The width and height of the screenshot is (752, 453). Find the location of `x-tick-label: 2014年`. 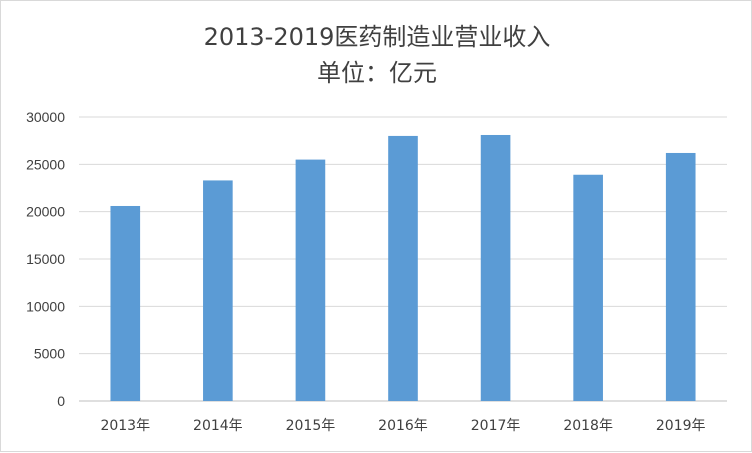

x-tick-label: 2014年 is located at coordinates (218, 426).